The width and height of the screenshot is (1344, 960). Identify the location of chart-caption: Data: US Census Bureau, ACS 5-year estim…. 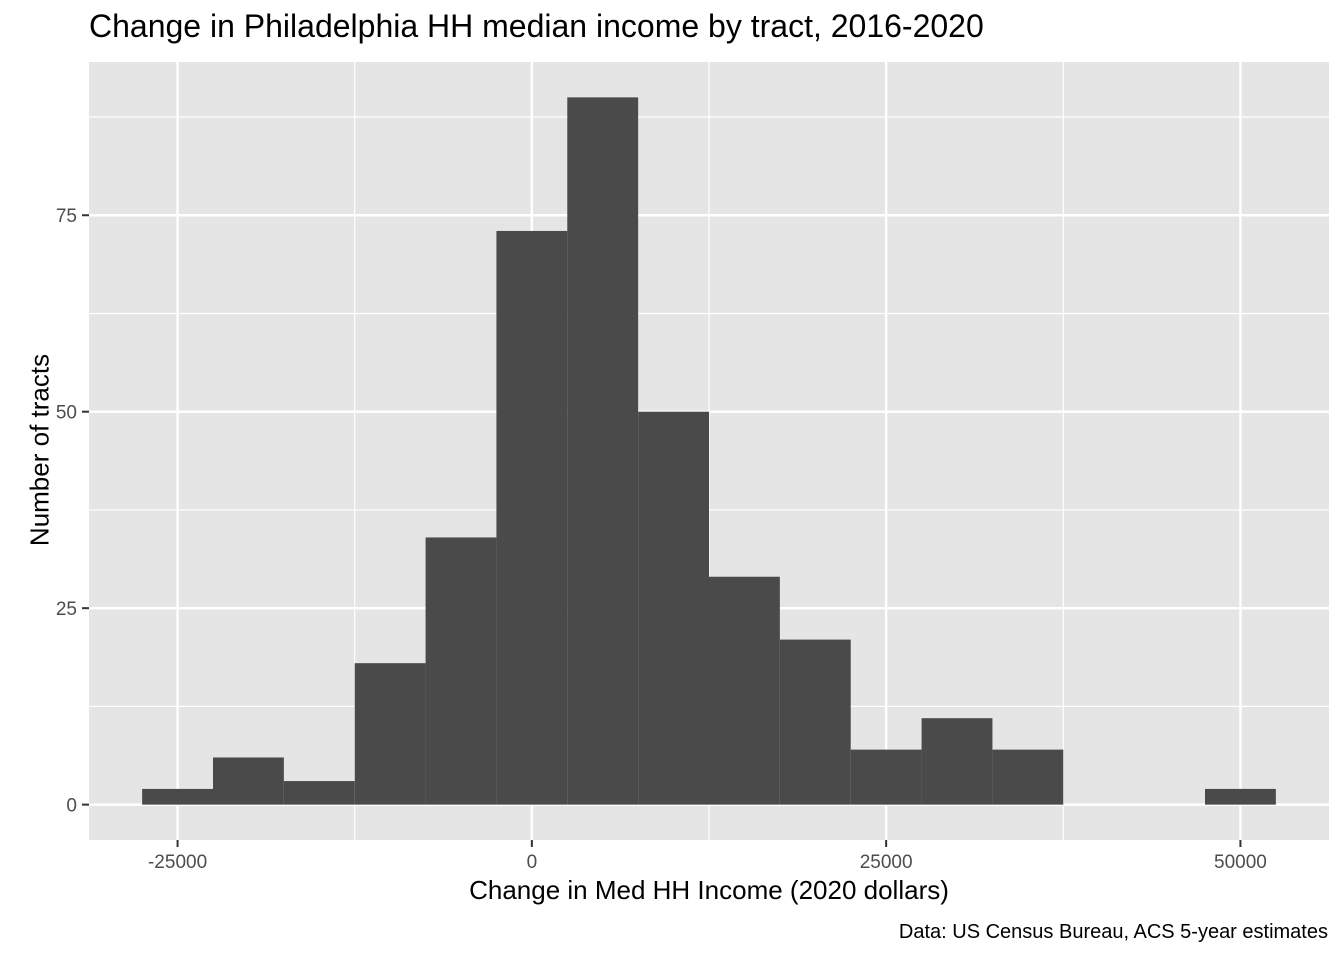
(1113, 932).